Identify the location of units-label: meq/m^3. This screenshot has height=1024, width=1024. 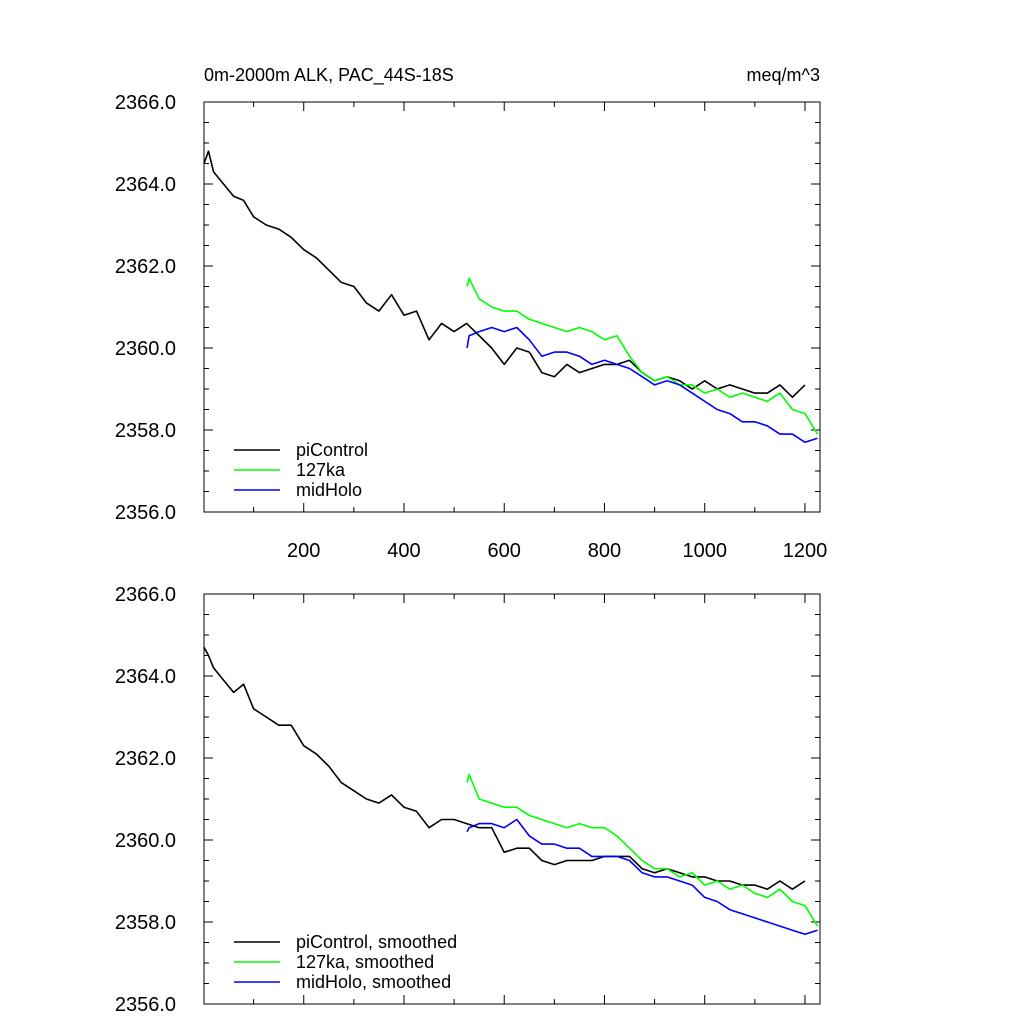
(783, 75).